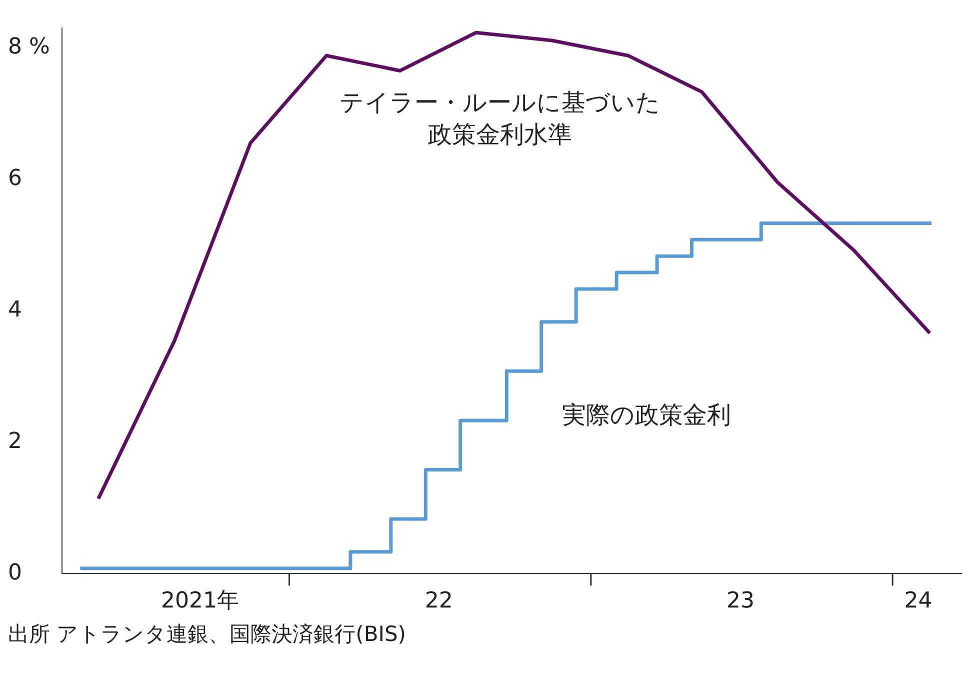  What do you see at coordinates (207, 634) in the screenshot?
I see `text: 出所 アトランタ連銀、国際決済銀行(BIS)` at bounding box center [207, 634].